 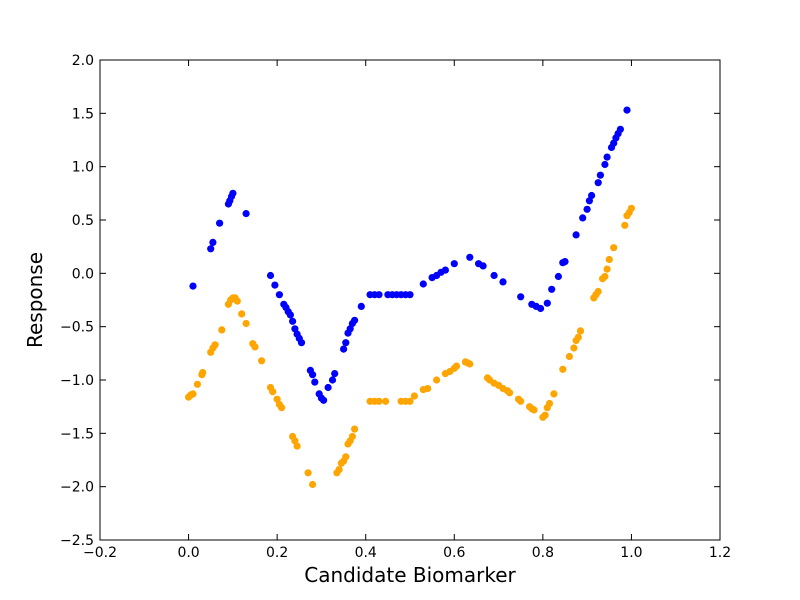 I want to click on y-tick-label: 2.0, so click(x=83, y=61).